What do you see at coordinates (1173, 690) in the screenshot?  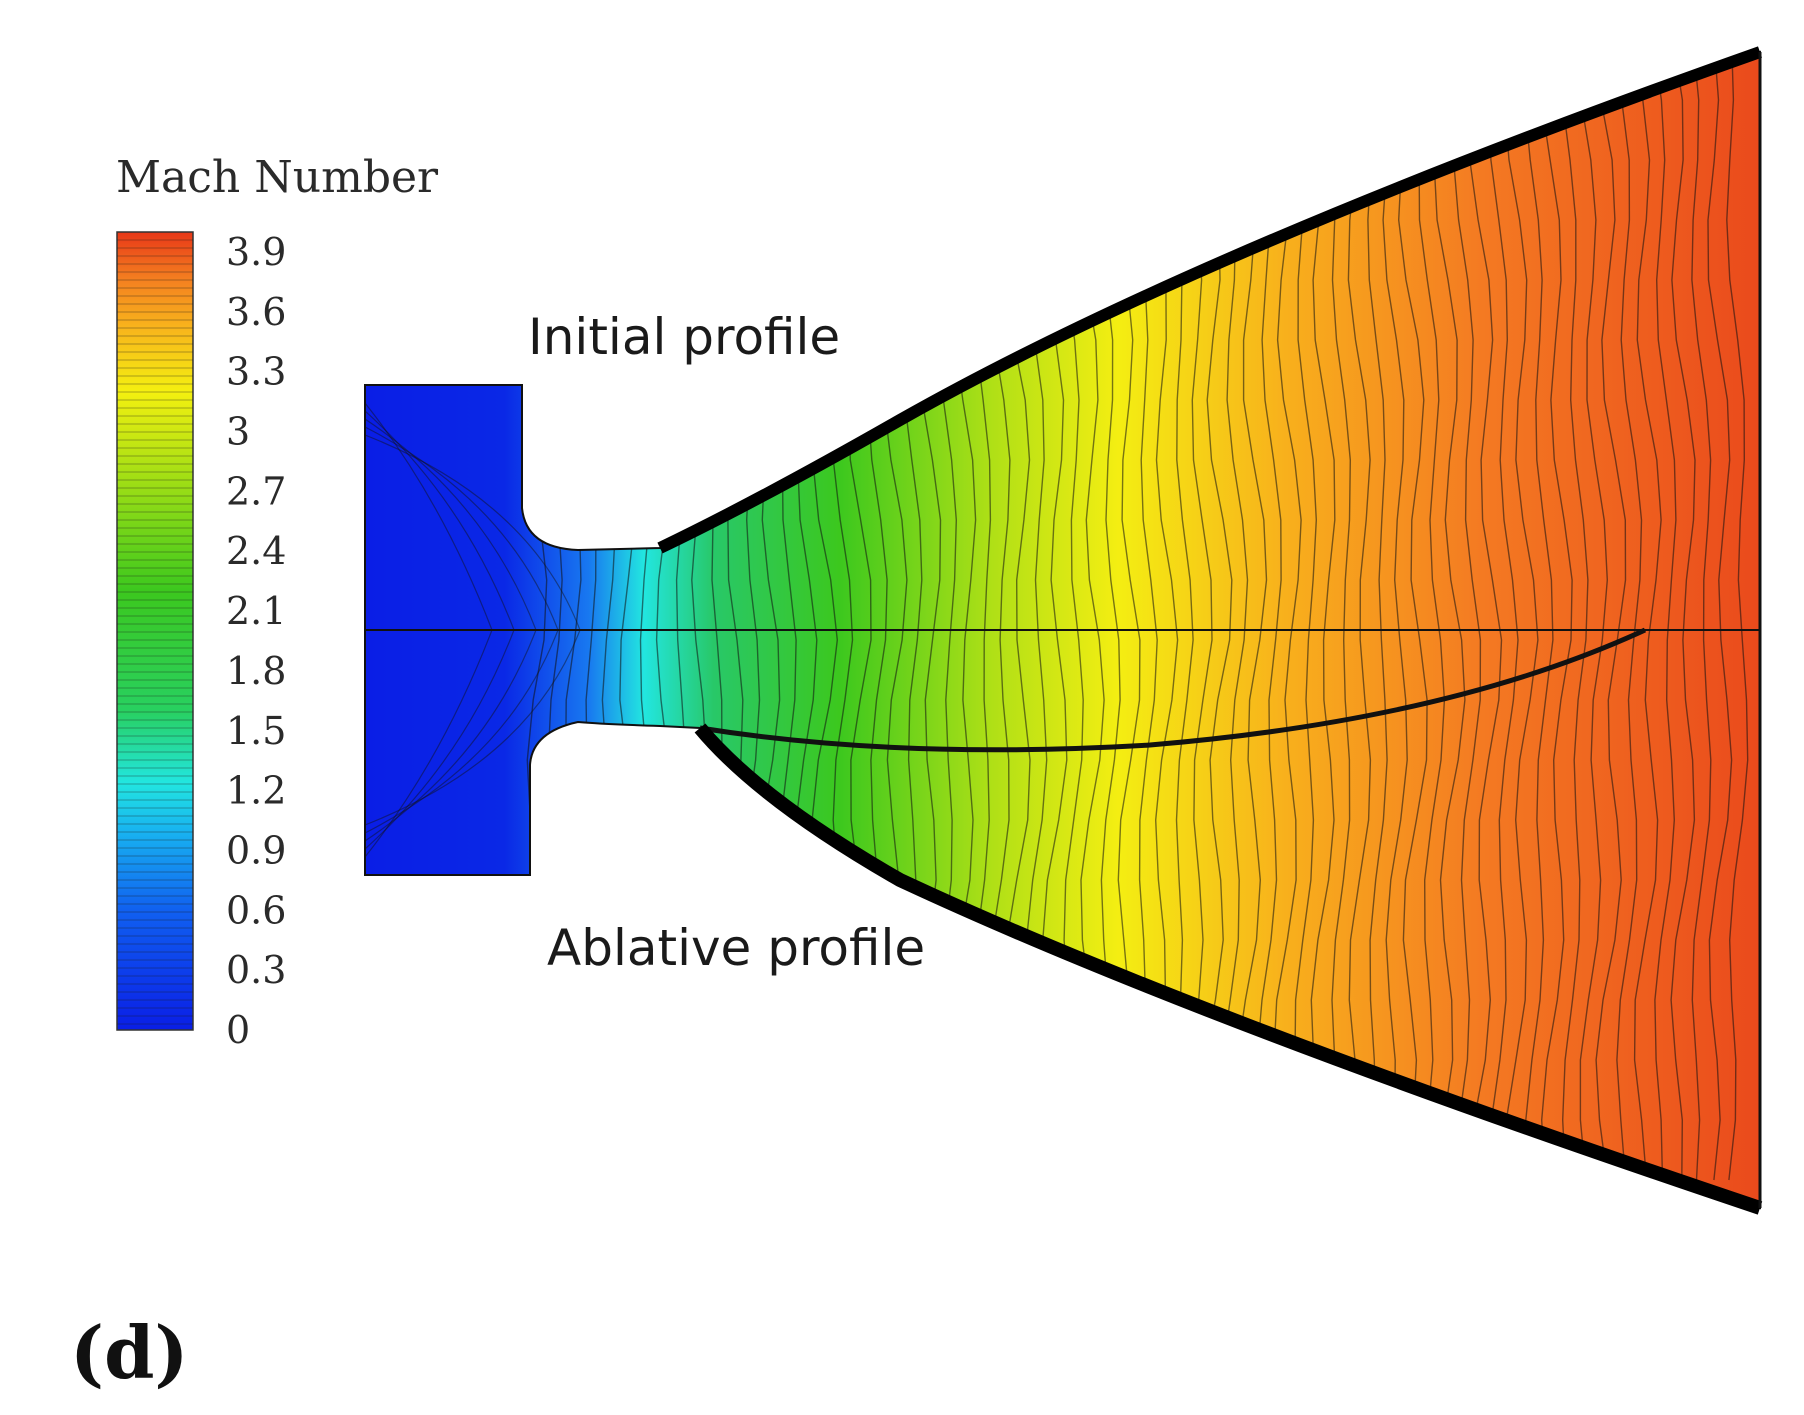 I see `ablative-shock-line` at bounding box center [1173, 690].